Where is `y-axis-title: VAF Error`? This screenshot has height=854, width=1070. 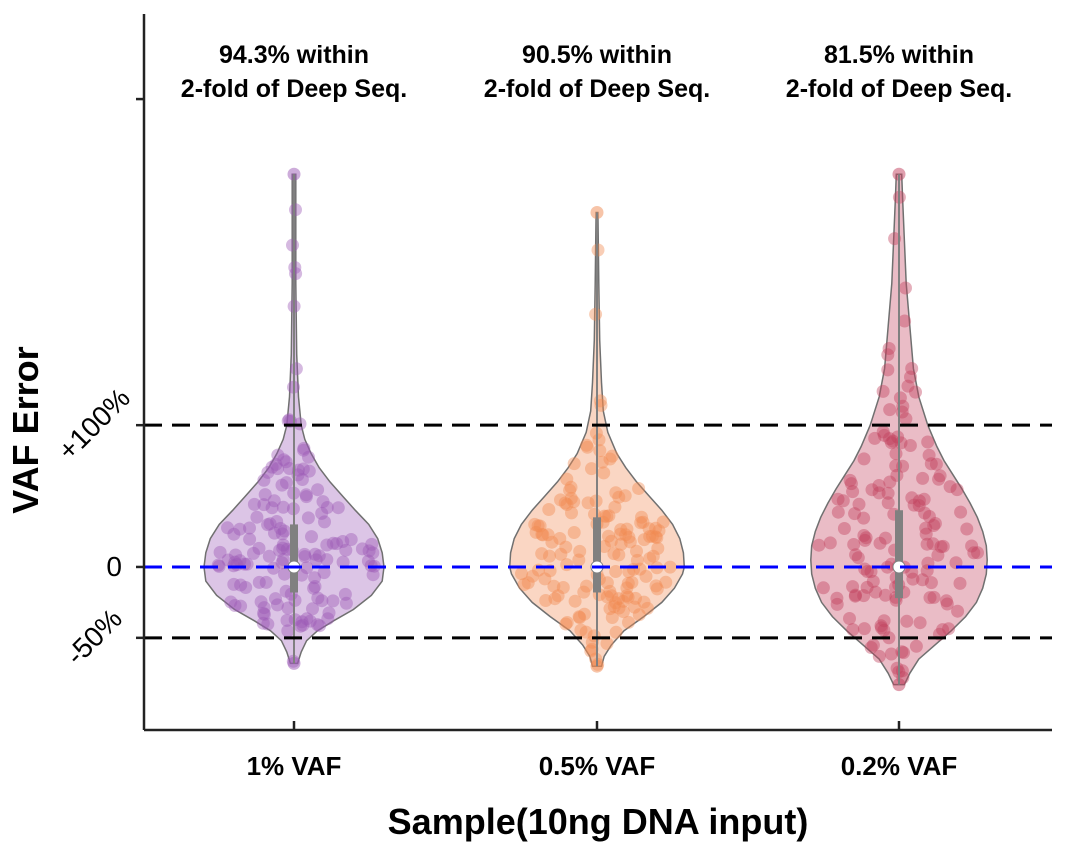
y-axis-title: VAF Error is located at coordinates (25, 429).